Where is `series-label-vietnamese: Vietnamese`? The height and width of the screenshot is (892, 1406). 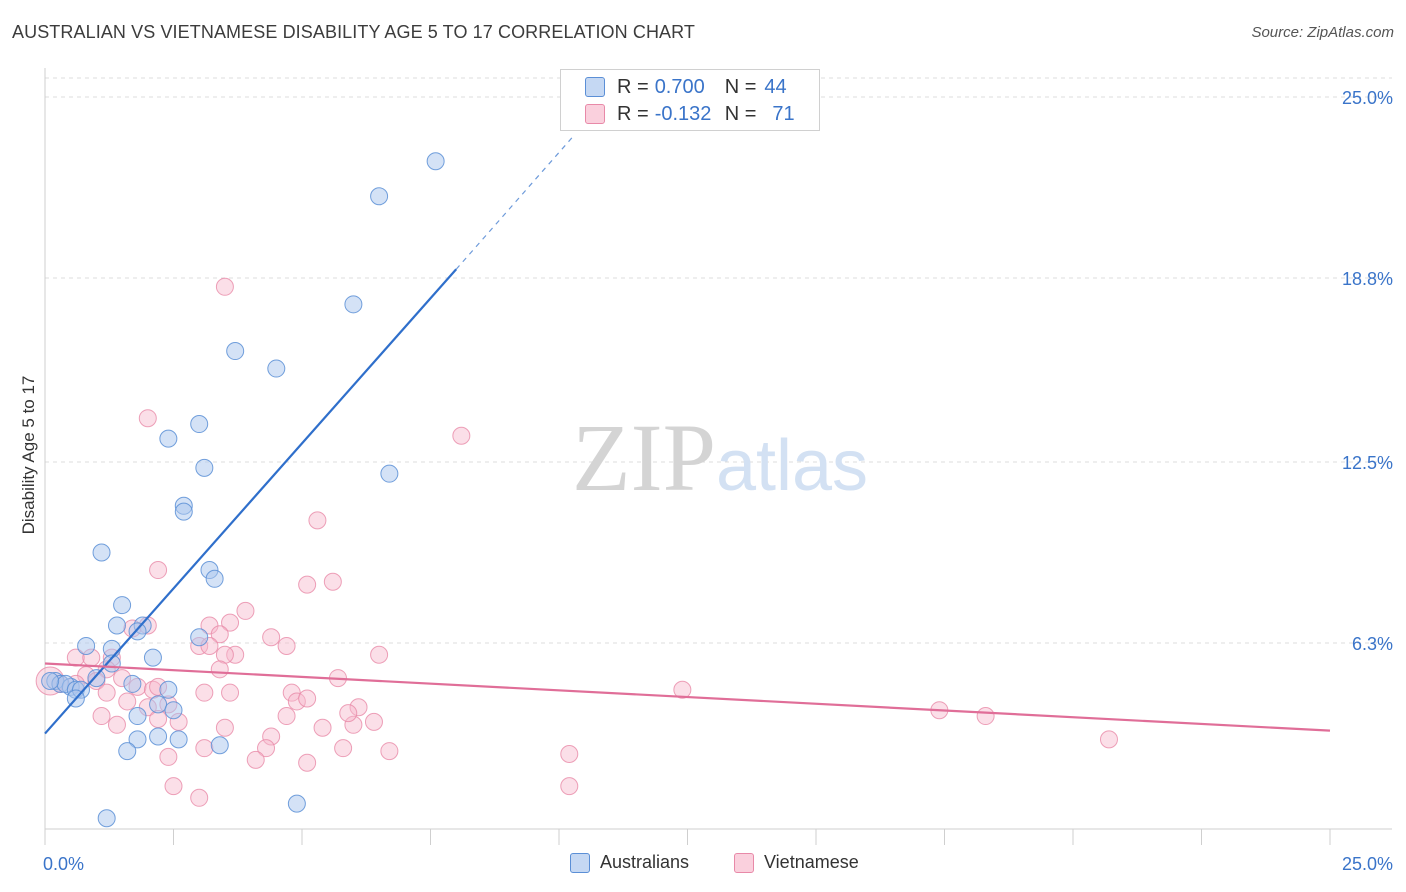 series-label-vietnamese: Vietnamese is located at coordinates (811, 862).